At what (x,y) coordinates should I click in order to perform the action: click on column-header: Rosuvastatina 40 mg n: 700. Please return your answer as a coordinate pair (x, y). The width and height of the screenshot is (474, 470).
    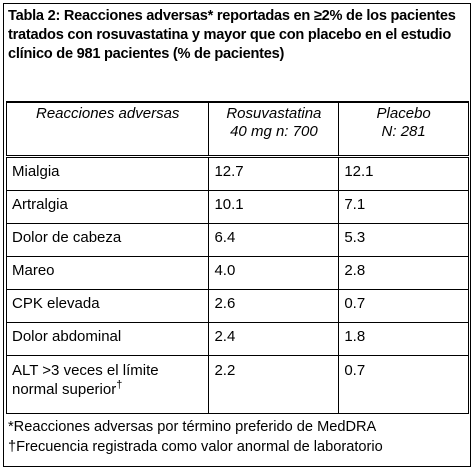
    Looking at the image, I should click on (274, 129).